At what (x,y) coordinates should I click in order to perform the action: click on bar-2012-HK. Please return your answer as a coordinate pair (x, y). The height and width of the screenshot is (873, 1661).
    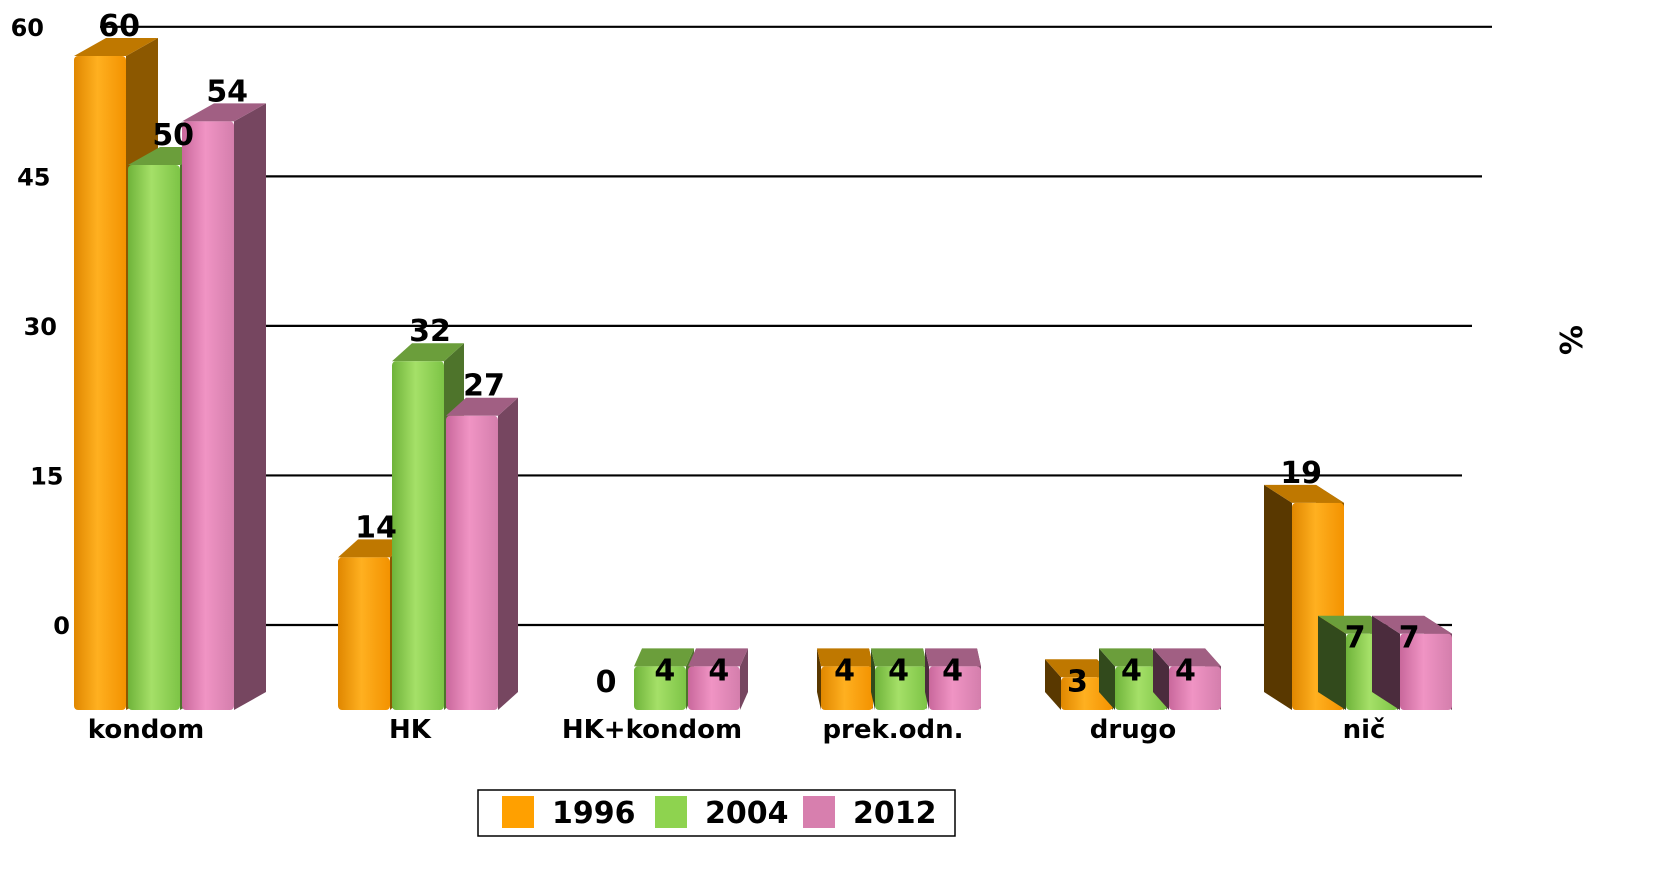
    Looking at the image, I should click on (482, 553).